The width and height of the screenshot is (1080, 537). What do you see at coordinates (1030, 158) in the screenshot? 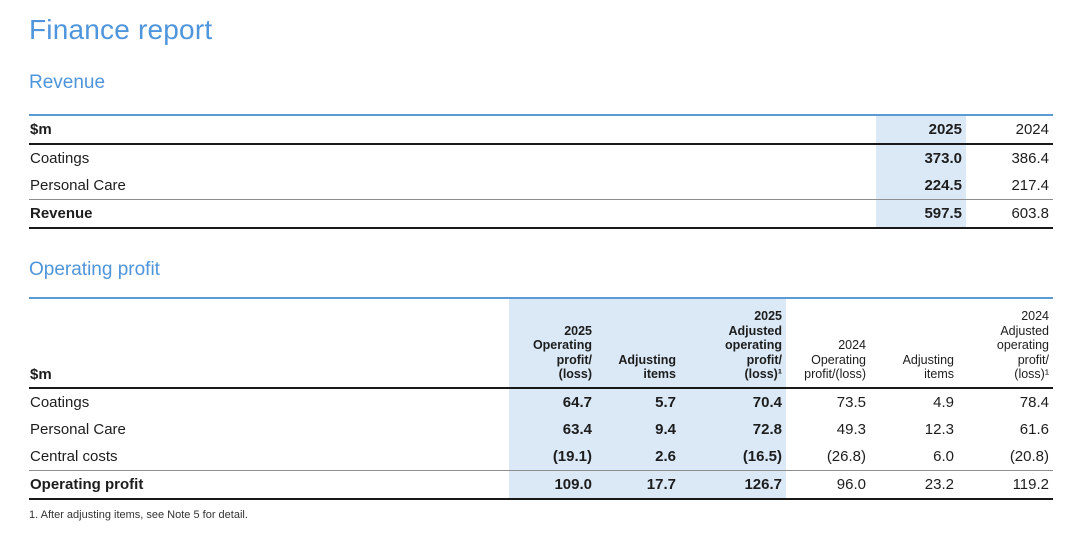
I see `cell-value: 386.4` at bounding box center [1030, 158].